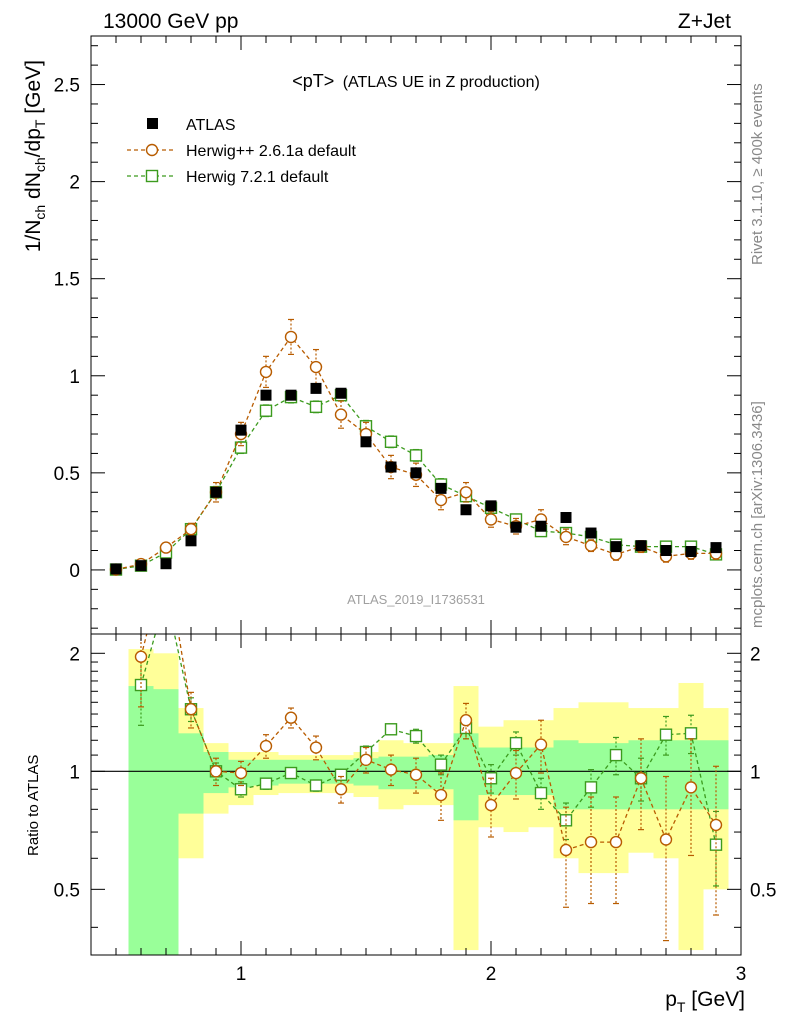 The width and height of the screenshot is (786, 1024). What do you see at coordinates (257, 177) in the screenshot?
I see `legend-herwig7-label: Herwig 7.2.1 default` at bounding box center [257, 177].